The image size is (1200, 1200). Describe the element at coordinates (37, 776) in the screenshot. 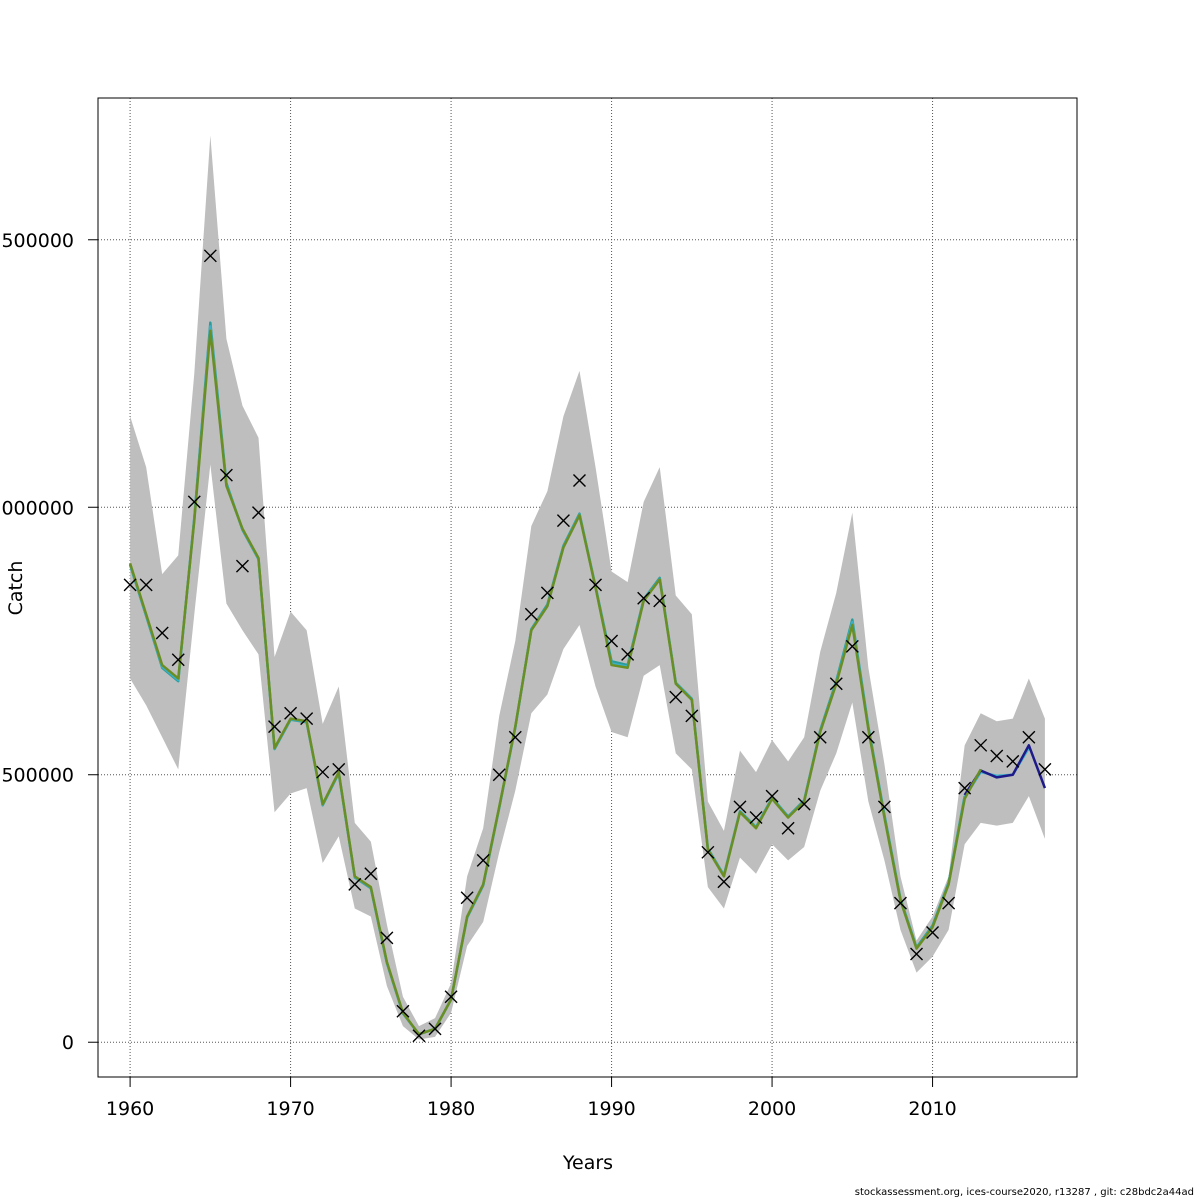

I see `y-tick-label: 500000` at that location.